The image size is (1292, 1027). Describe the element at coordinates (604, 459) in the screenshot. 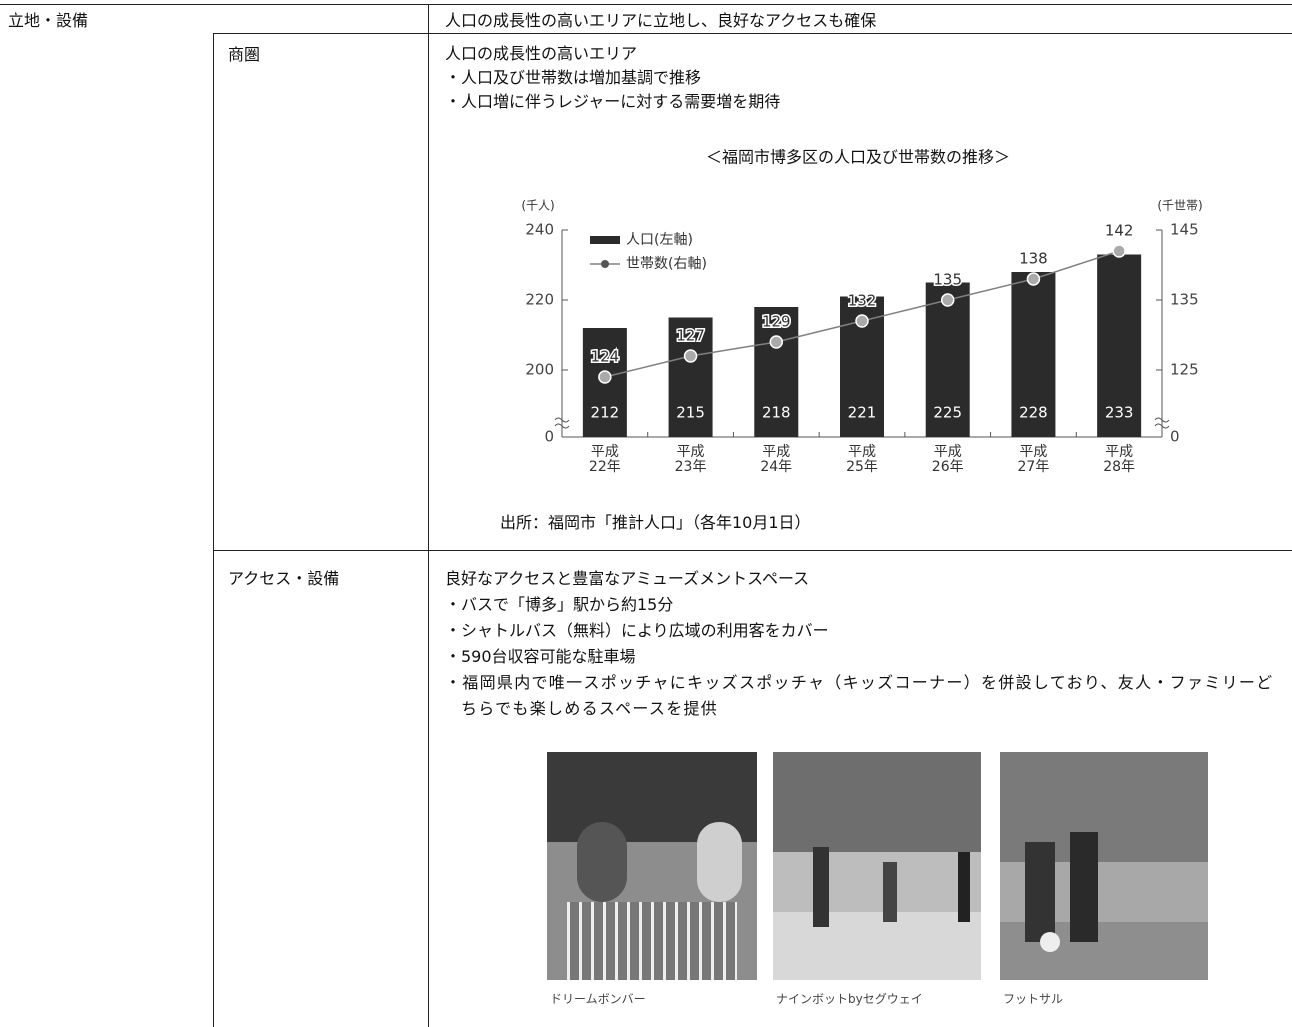

I see `x-tick-label: 平成 22年` at that location.